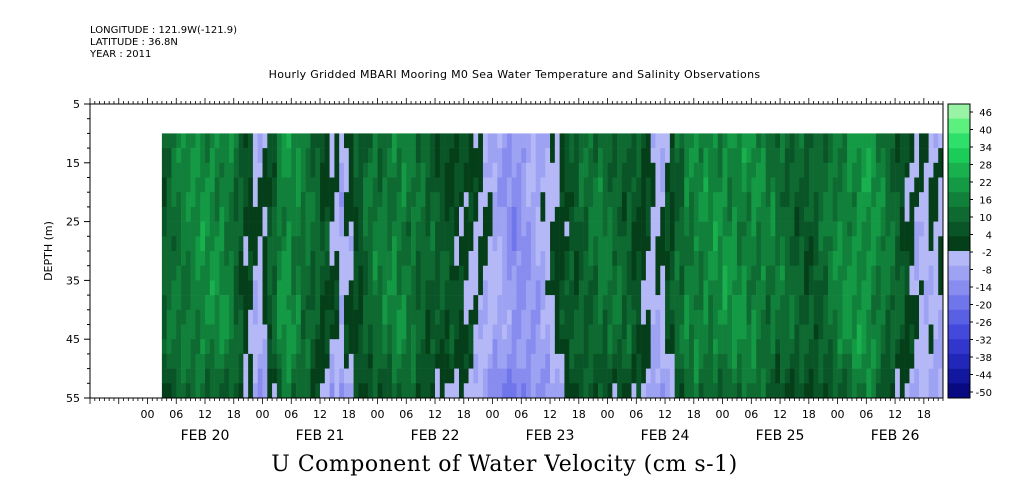  Describe the element at coordinates (984, 306) in the screenshot. I see `colorbar-label: -20` at that location.